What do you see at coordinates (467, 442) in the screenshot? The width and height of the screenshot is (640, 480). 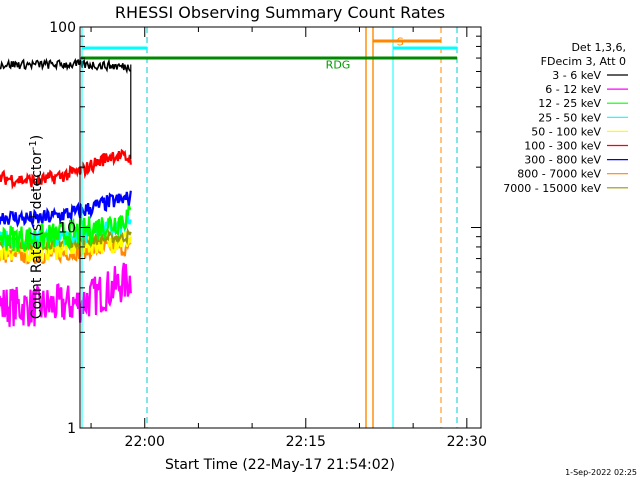 I see `x-tick-label: 22:30` at bounding box center [467, 442].